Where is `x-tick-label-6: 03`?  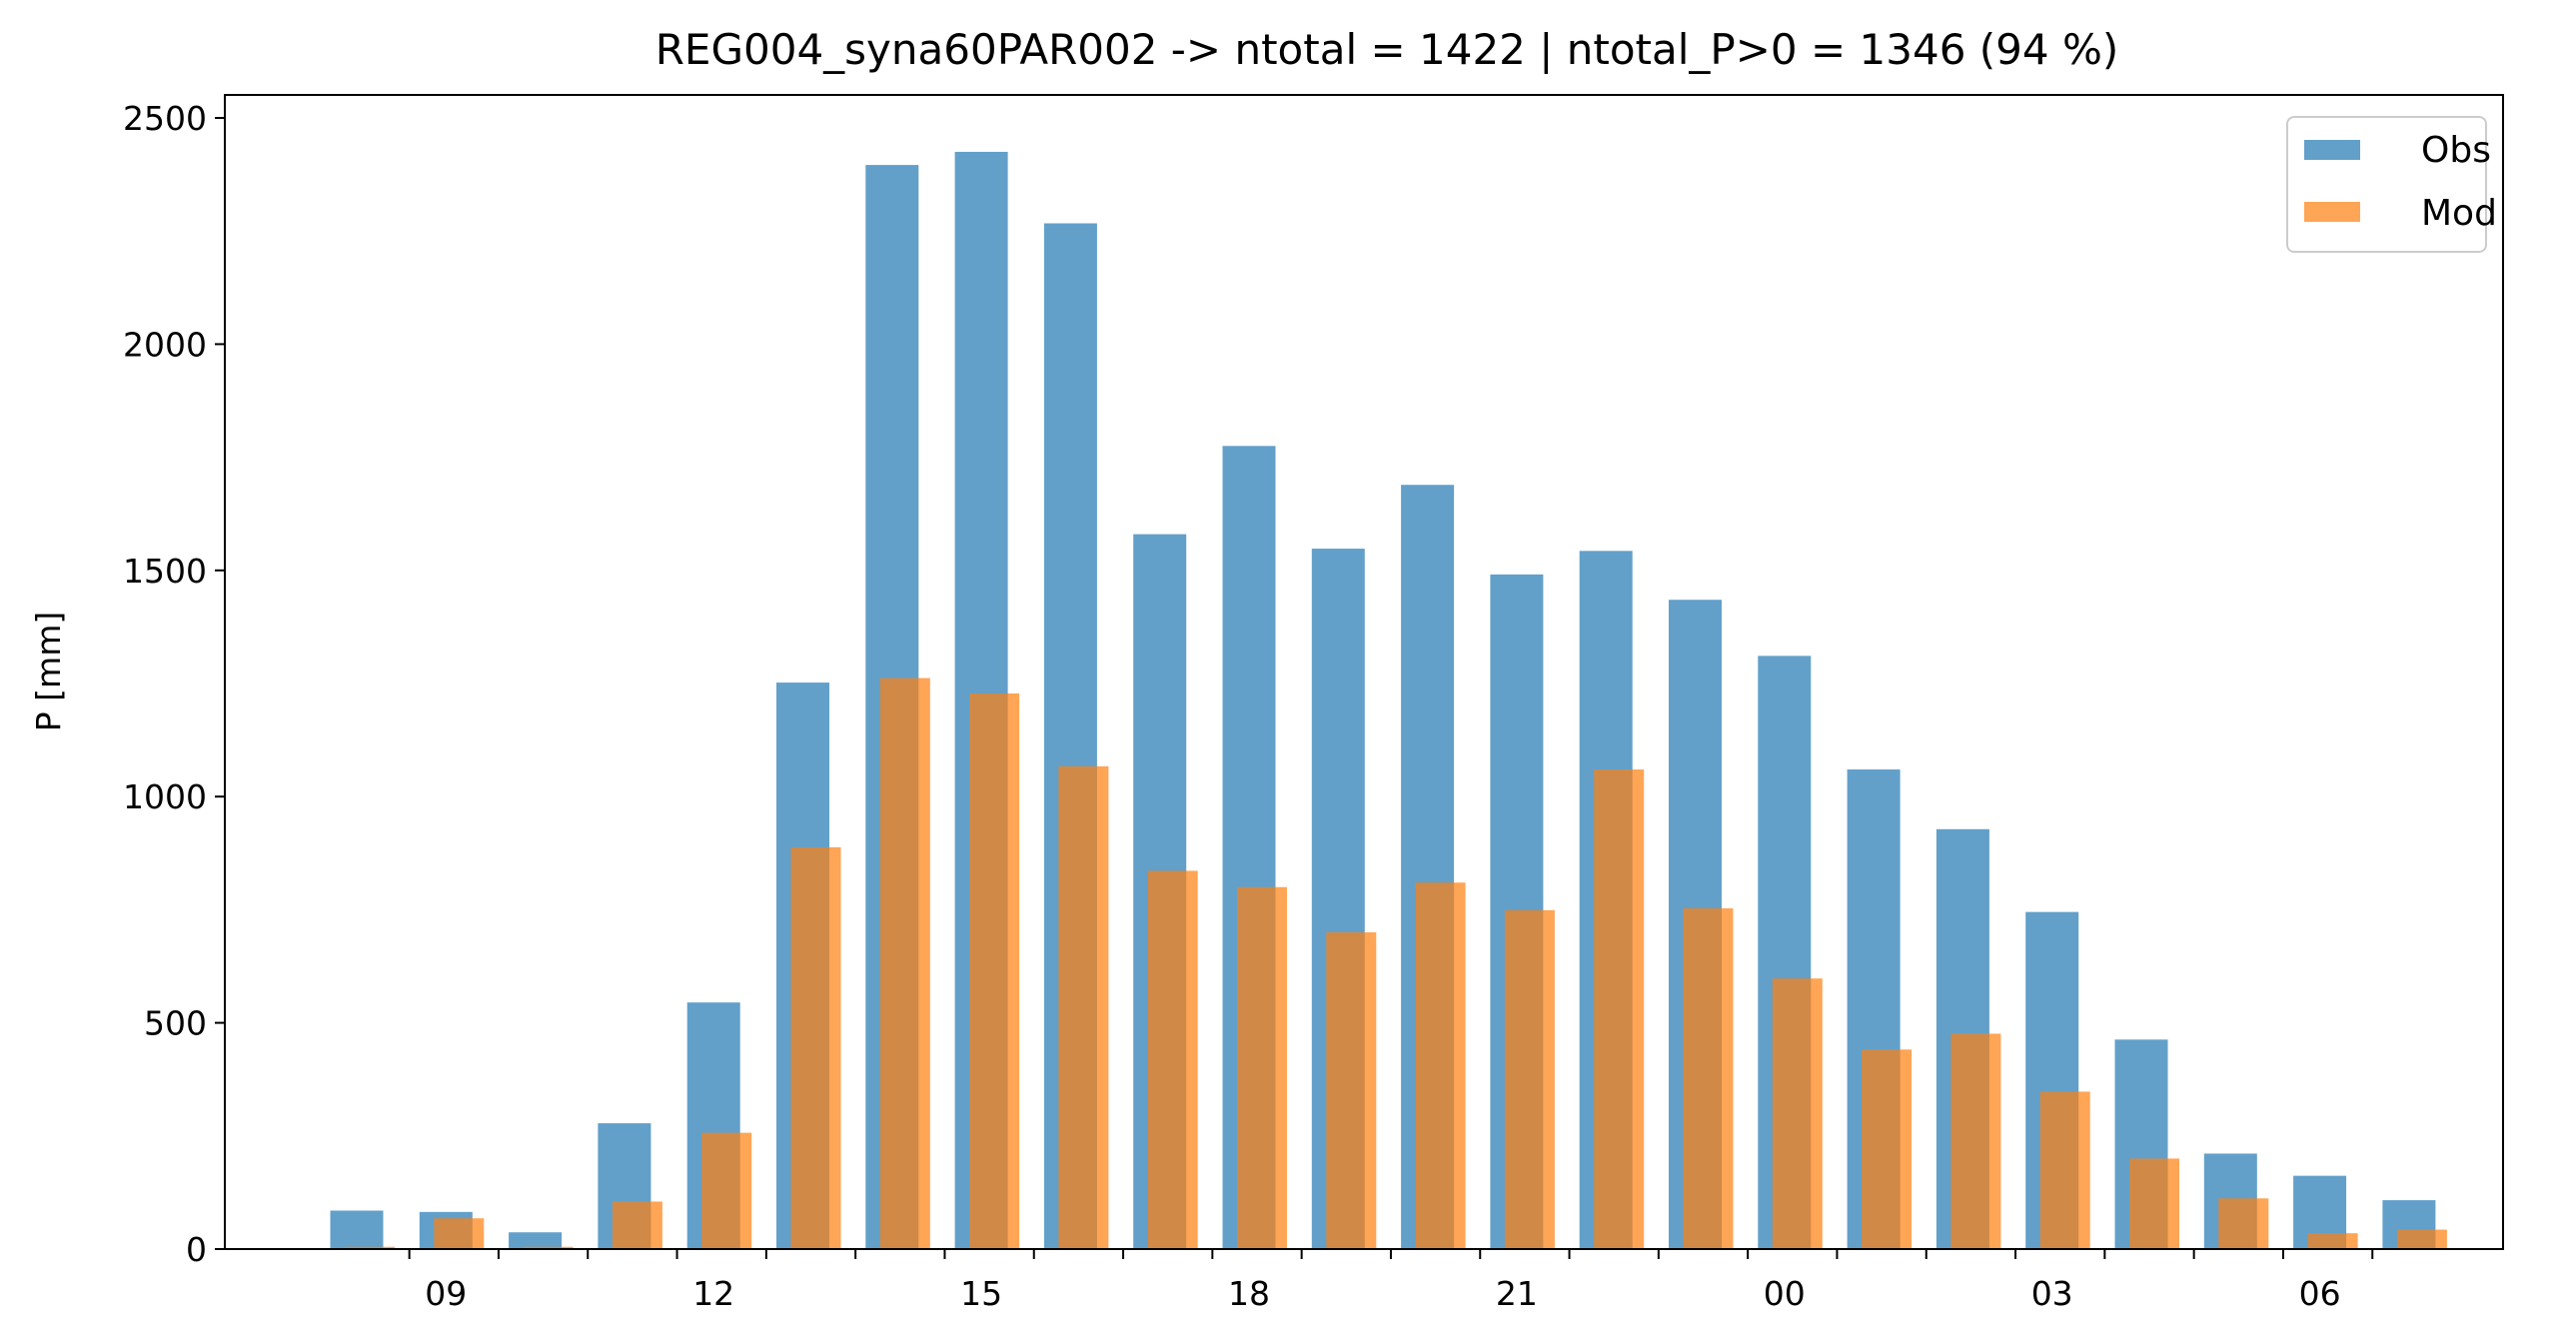
x-tick-label-6: 03 is located at coordinates (2052, 1293).